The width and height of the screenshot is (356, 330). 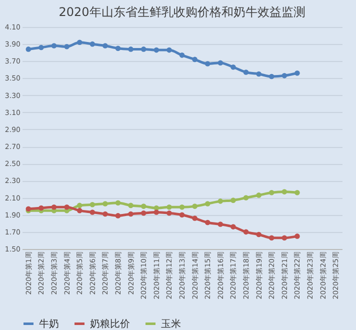 What do you see at coordinates (182, 12) in the screenshot?
I see `chart-title: 2020年山东省生鲜乳收购价格和奶牛效益监测` at bounding box center [182, 12].